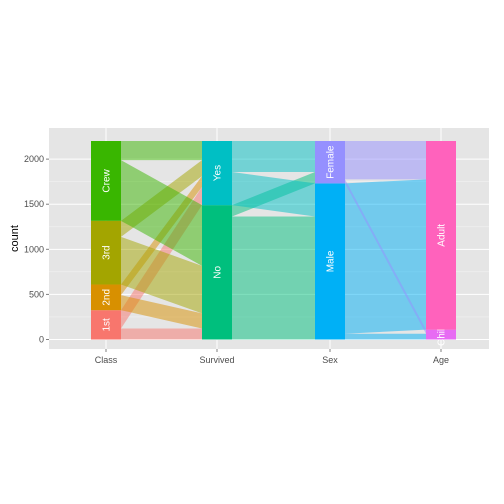 The width and height of the screenshot is (504, 504). I want to click on stratum-label-2nd: 2nd, so click(107, 297).